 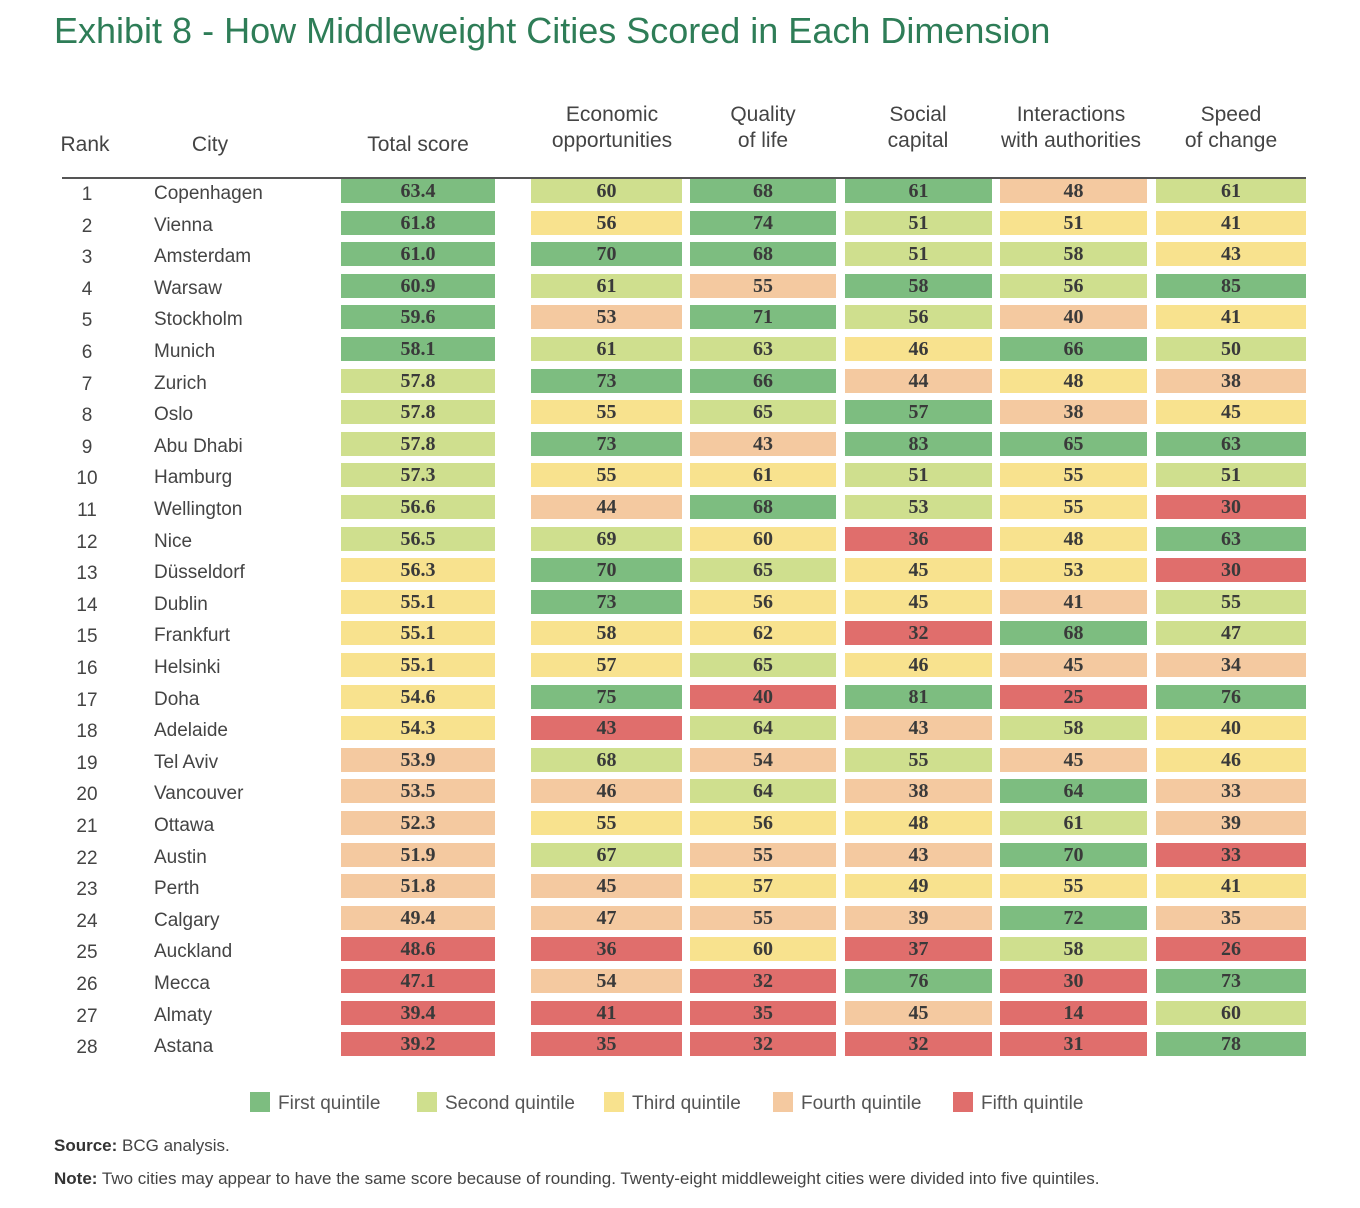 I want to click on speed-score-cell: 73, so click(x=1231, y=981).